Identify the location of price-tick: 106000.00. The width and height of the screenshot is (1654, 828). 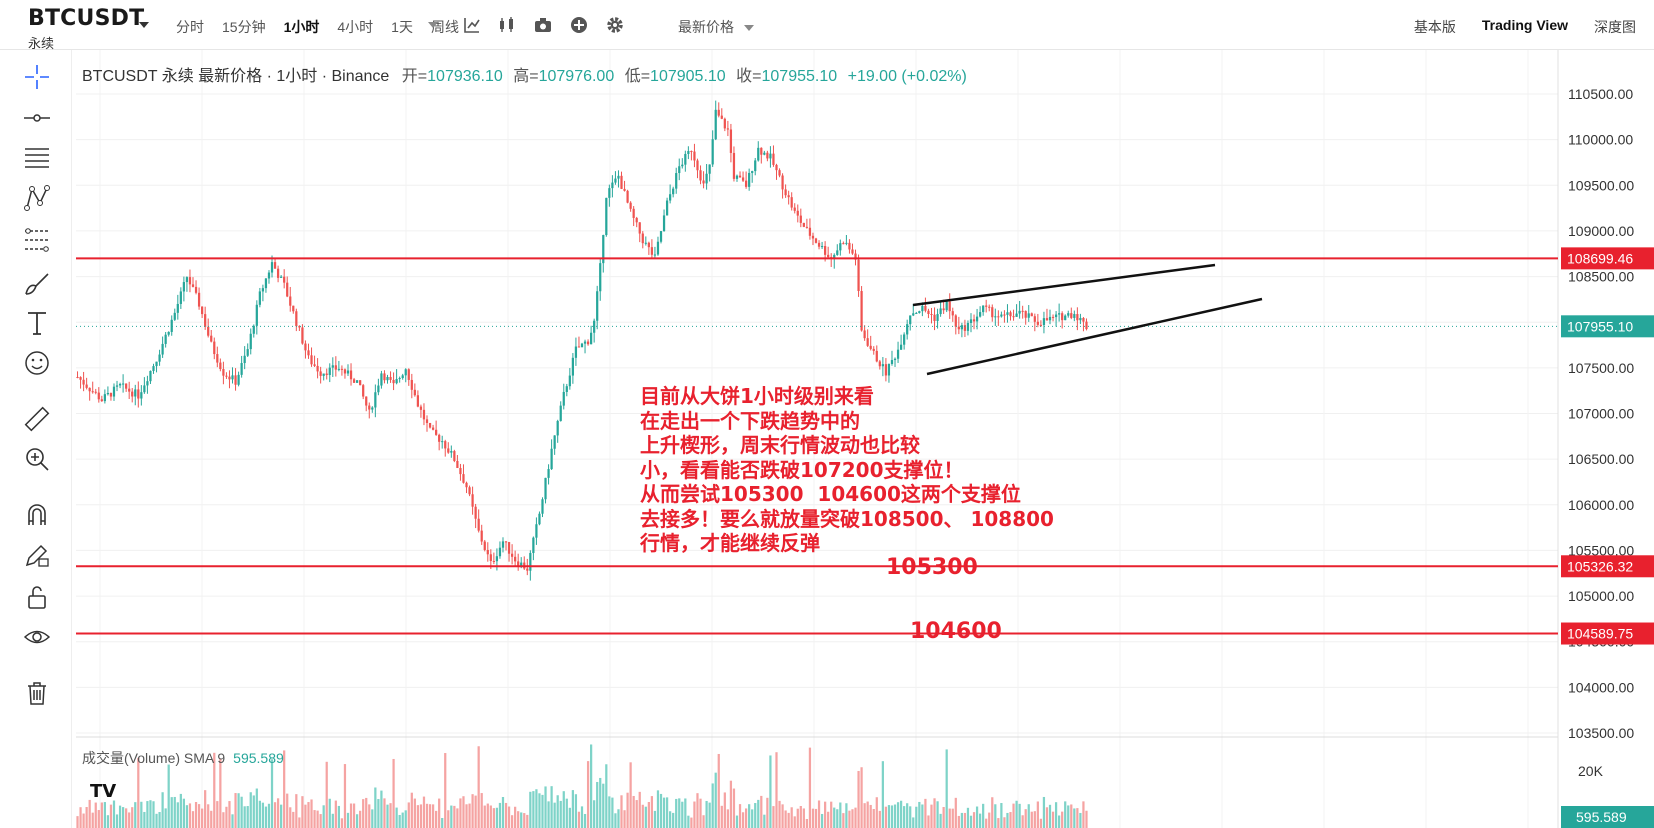
(1601, 505).